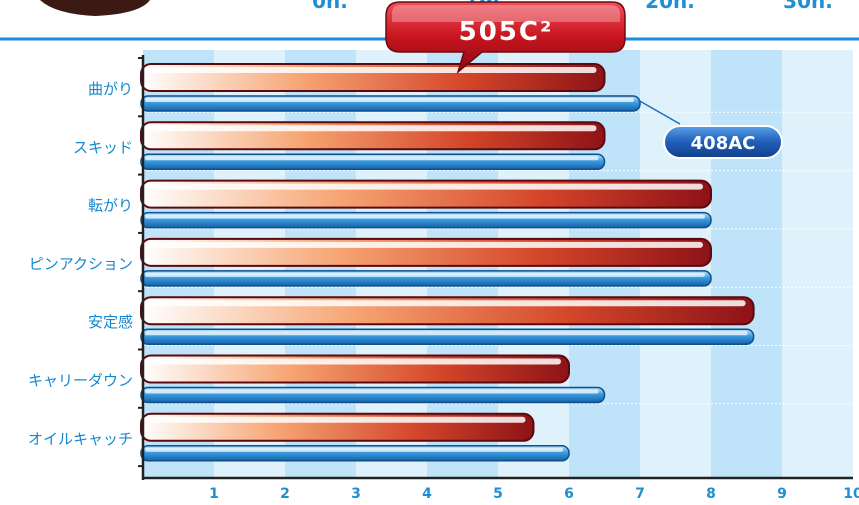  What do you see at coordinates (506, 32) in the screenshot?
I see `series-name-505: 505C²` at bounding box center [506, 32].